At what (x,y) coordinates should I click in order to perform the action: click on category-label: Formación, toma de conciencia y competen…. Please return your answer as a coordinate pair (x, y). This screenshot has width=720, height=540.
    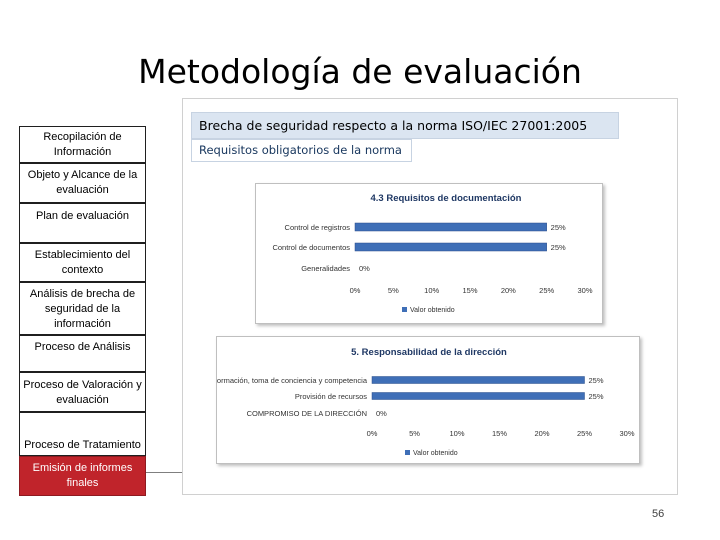
    Looking at the image, I should click on (292, 380).